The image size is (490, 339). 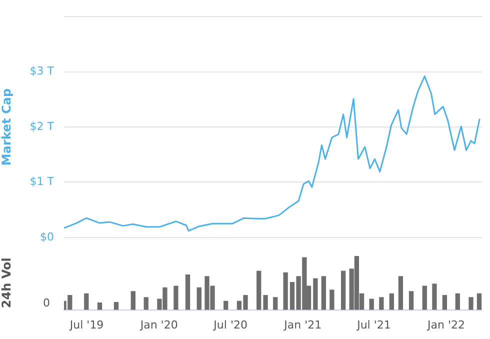 What do you see at coordinates (373, 325) in the screenshot?
I see `x-tick-label: Jul '21` at bounding box center [373, 325].